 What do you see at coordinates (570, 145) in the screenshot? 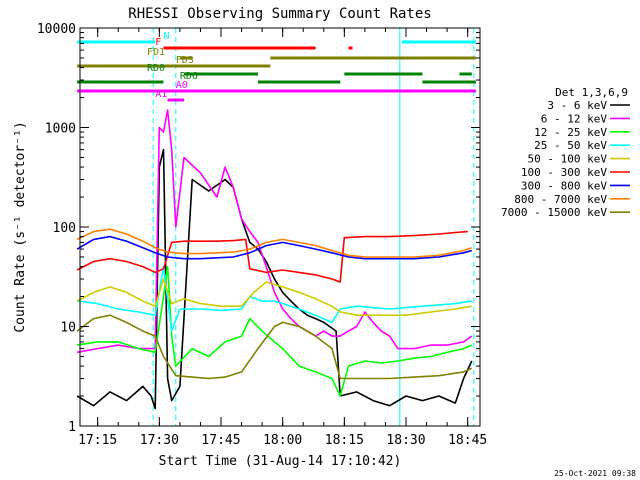
I see `legend-label-3: 25 - 50 keV` at bounding box center [570, 145].